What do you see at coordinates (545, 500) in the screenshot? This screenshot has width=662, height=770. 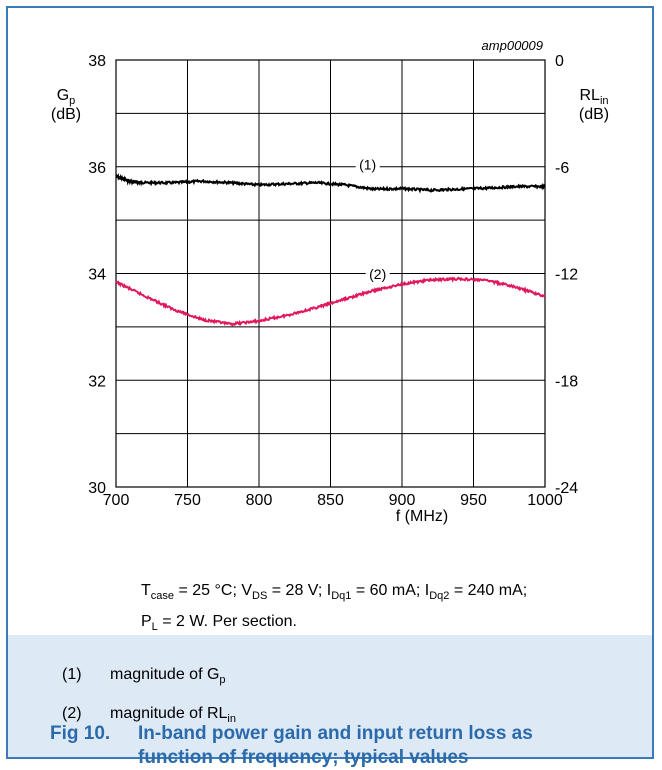 I see `x-tick-label: 1000` at bounding box center [545, 500].